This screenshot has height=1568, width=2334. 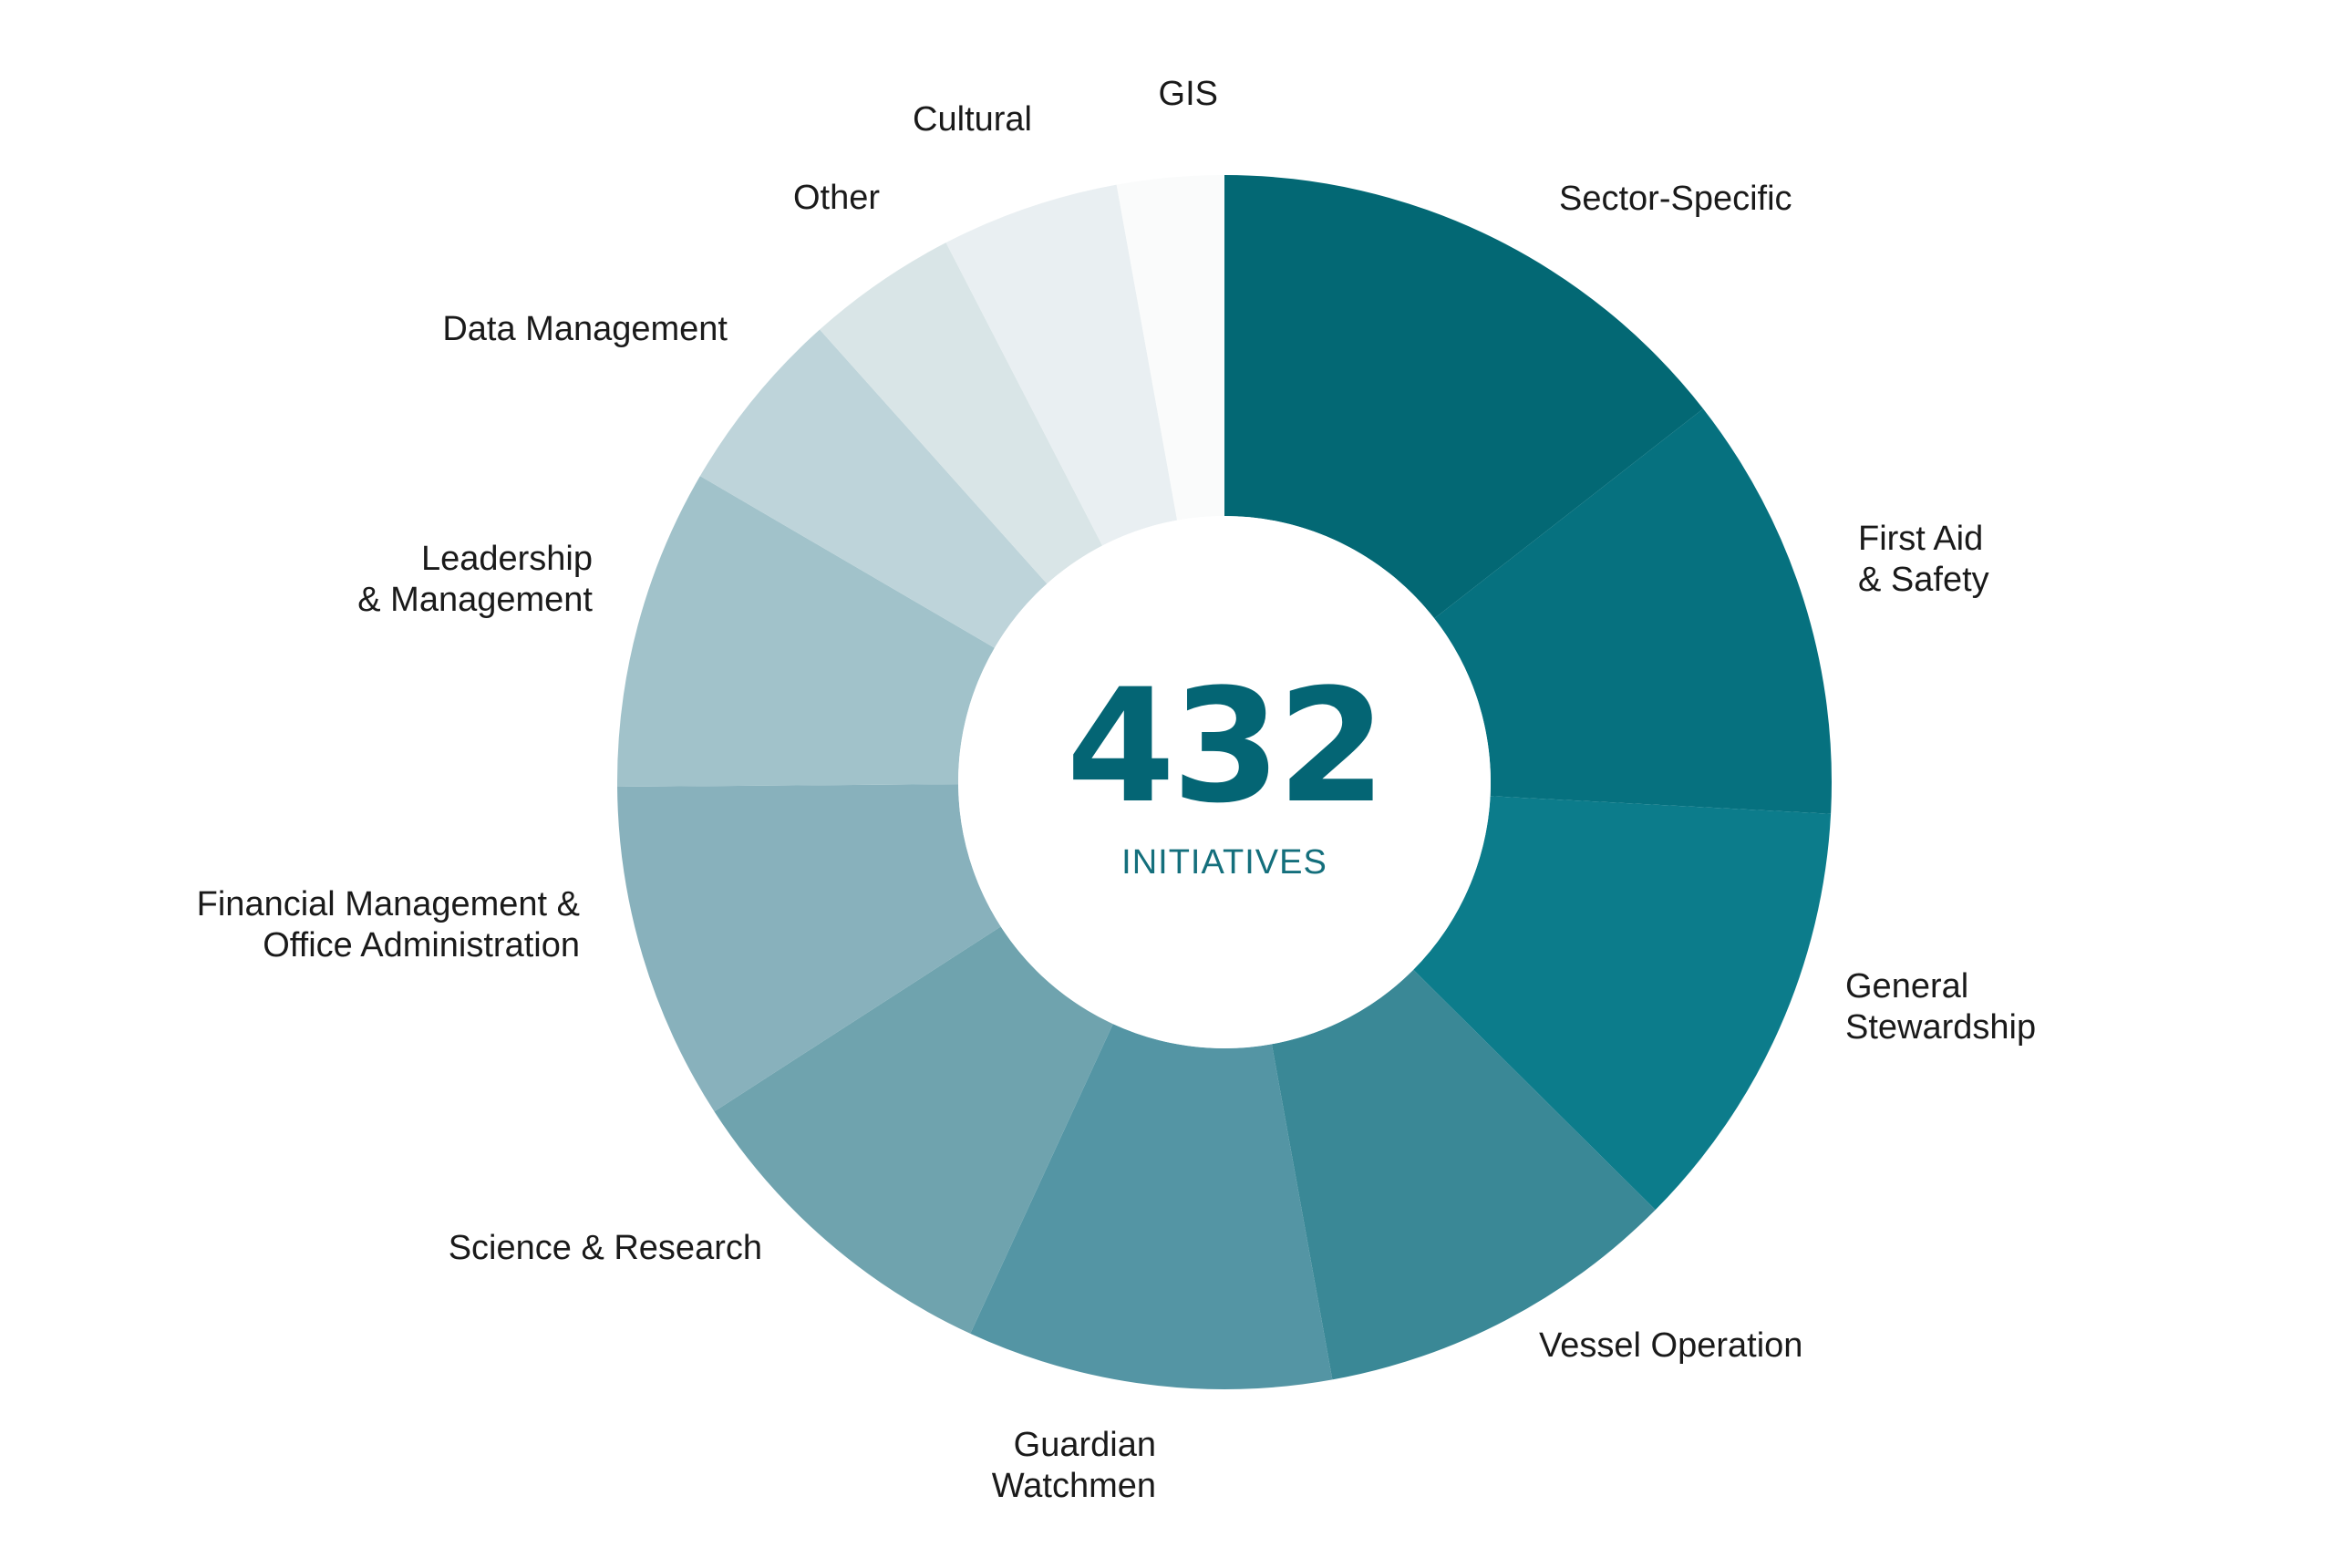 I want to click on slice-label-line: & Safety, so click(x=1923, y=580).